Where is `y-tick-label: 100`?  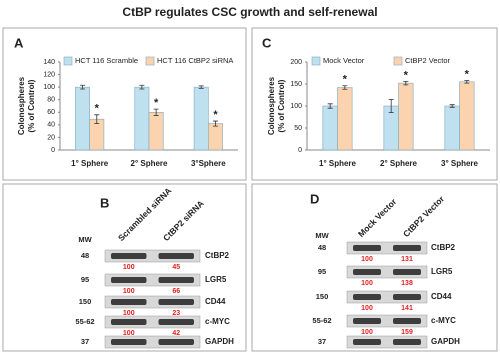
y-tick-label: 100 is located at coordinates (49, 87).